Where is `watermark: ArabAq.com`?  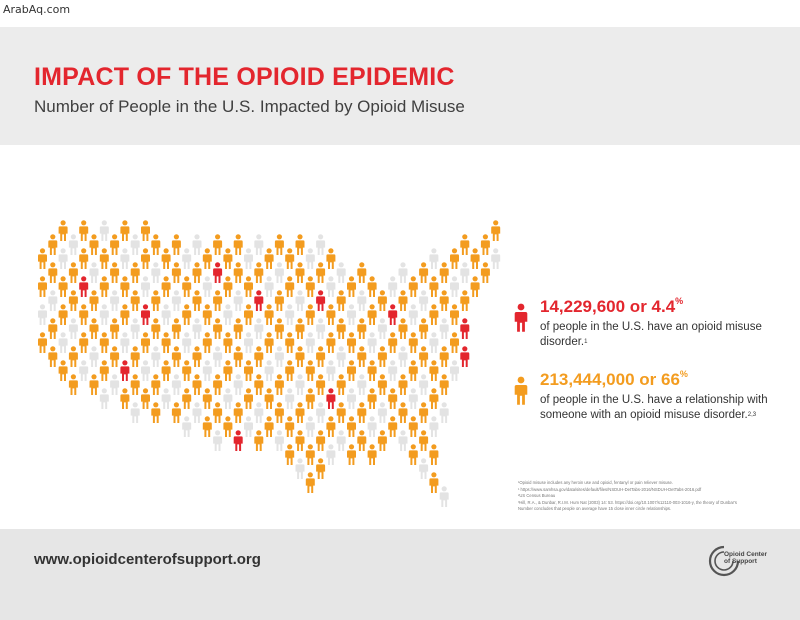 watermark: ArabAq.com is located at coordinates (37, 9).